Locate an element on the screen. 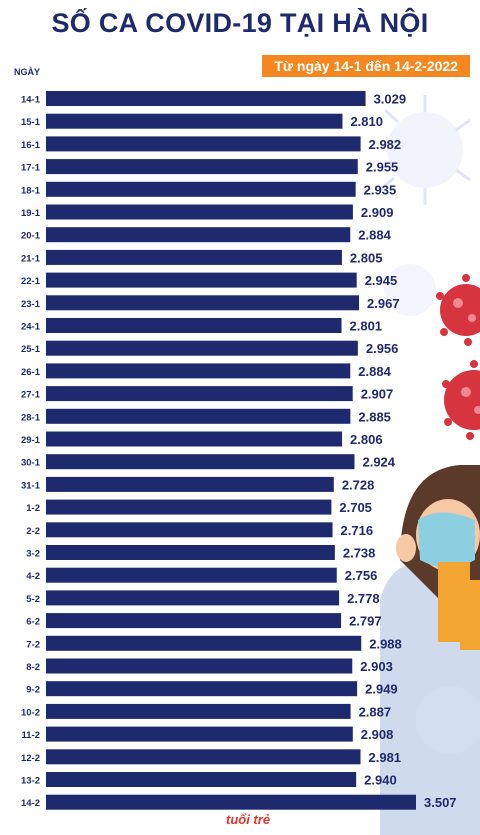 This screenshot has width=480, height=835. value-label: 2.908 is located at coordinates (377, 734).